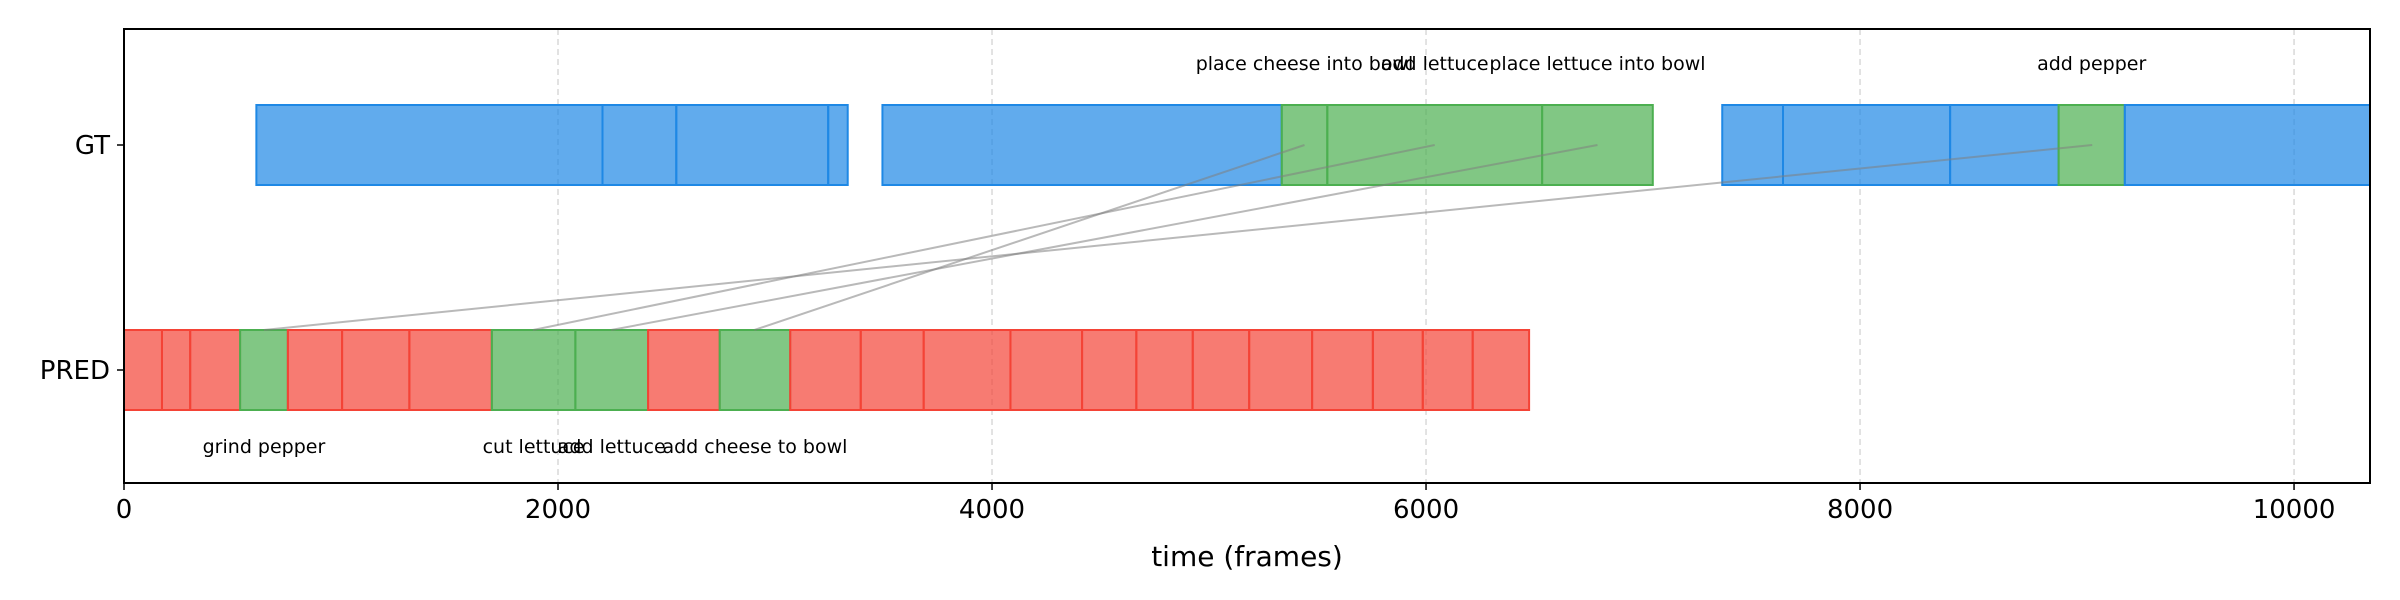 Image resolution: width=2400 pixels, height=600 pixels. I want to click on pred-segment-label: add lettuce, so click(612, 447).